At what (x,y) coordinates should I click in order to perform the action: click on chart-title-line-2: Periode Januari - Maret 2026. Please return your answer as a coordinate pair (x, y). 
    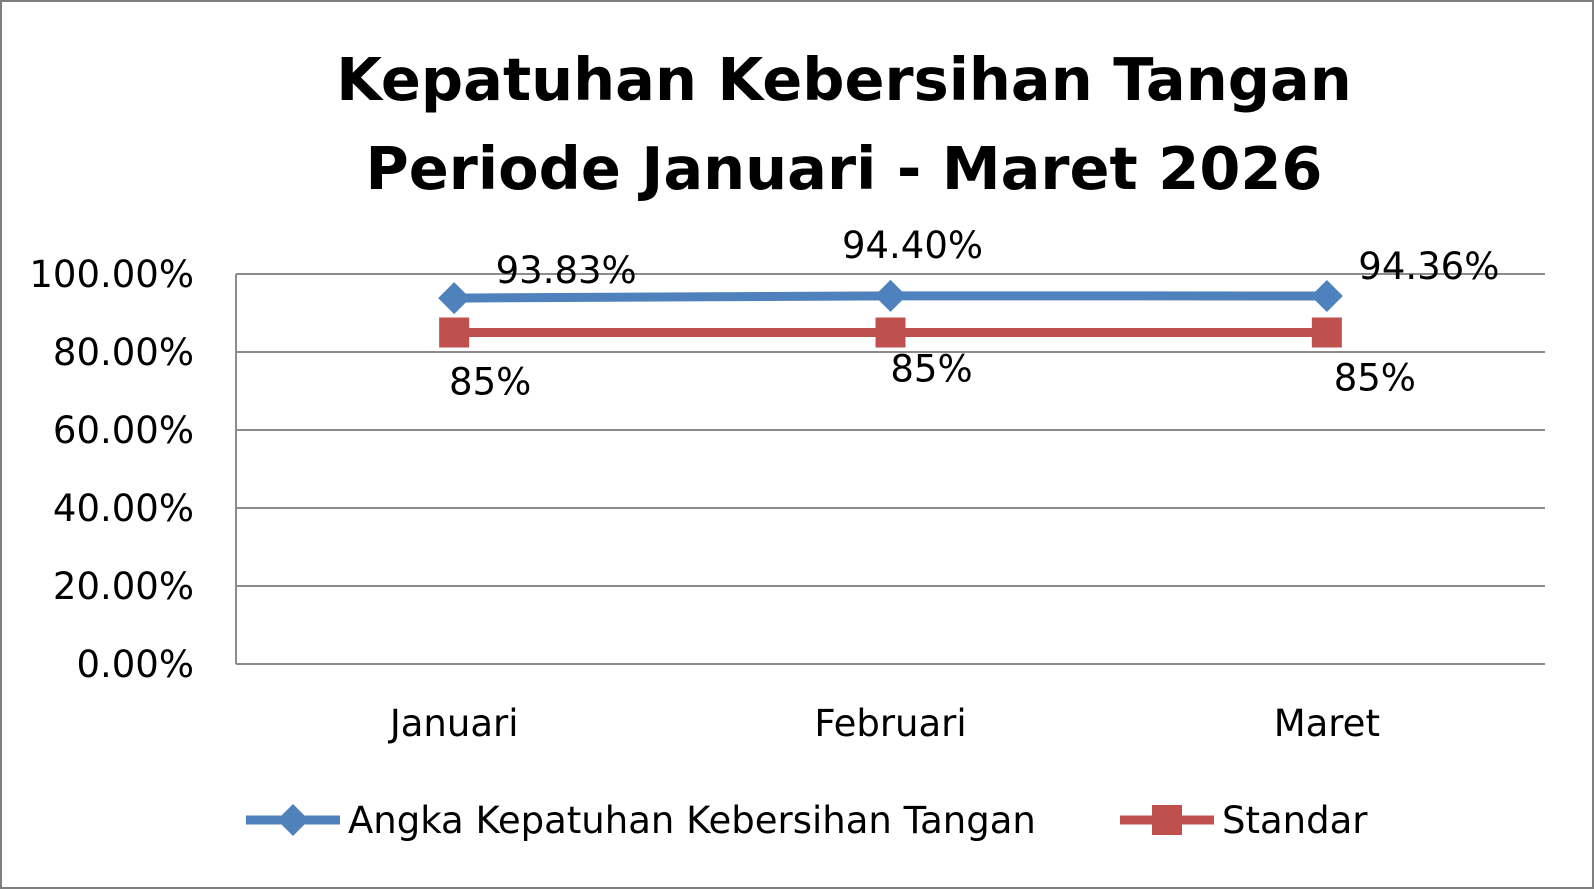
    Looking at the image, I should click on (844, 168).